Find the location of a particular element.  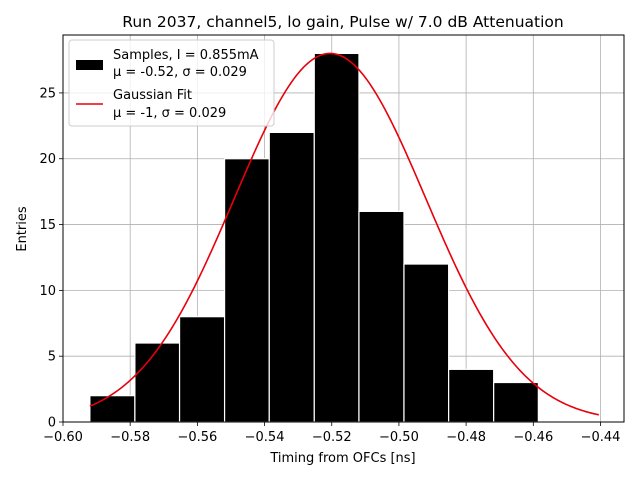

y-axis-label: Entries is located at coordinates (22, 229).